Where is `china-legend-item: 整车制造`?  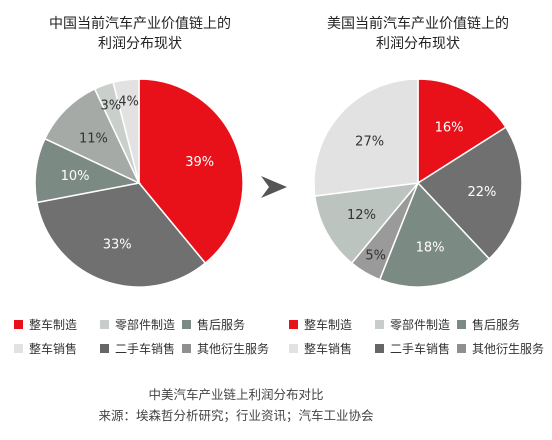 china-legend-item: 整车制造 is located at coordinates (45, 324).